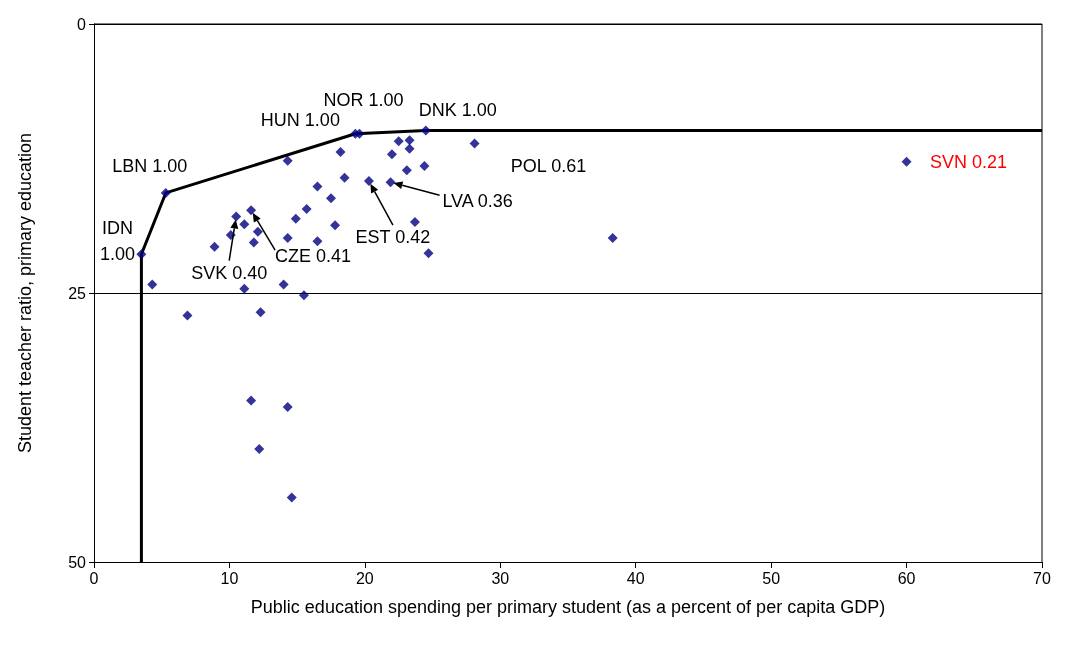 This screenshot has width=1067, height=646. Describe the element at coordinates (364, 578) in the screenshot. I see `x-tick-label: 20` at that location.